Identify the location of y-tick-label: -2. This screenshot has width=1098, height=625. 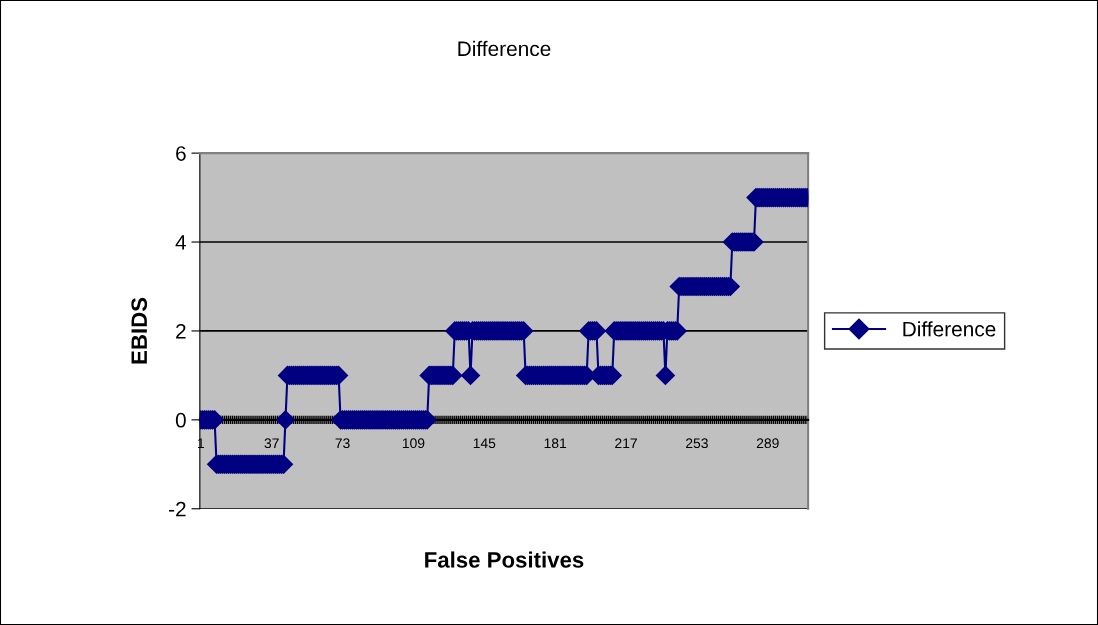
(177, 509).